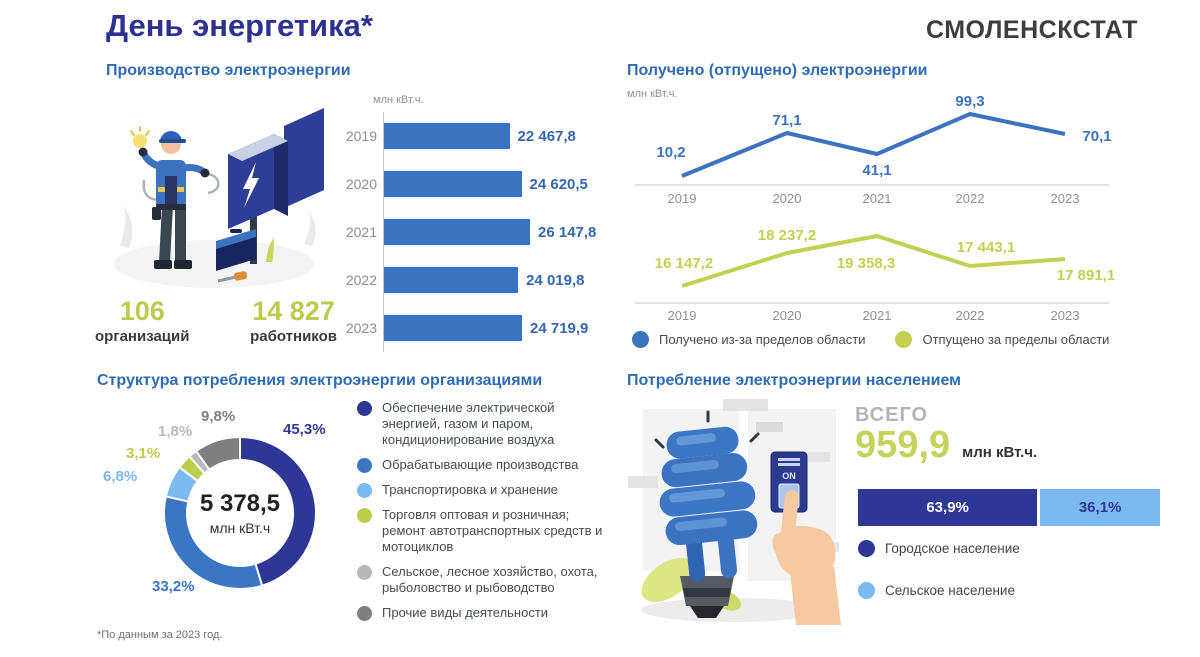 The width and height of the screenshot is (1200, 657). I want to click on structure-legend-label: Прочие виды деятельности, so click(465, 612).